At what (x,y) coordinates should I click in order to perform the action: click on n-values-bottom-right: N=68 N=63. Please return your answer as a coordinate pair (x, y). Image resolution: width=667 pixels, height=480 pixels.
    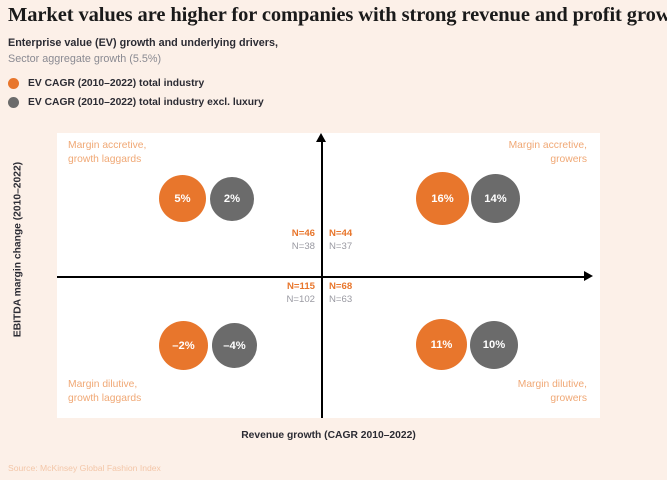
    Looking at the image, I should click on (340, 293).